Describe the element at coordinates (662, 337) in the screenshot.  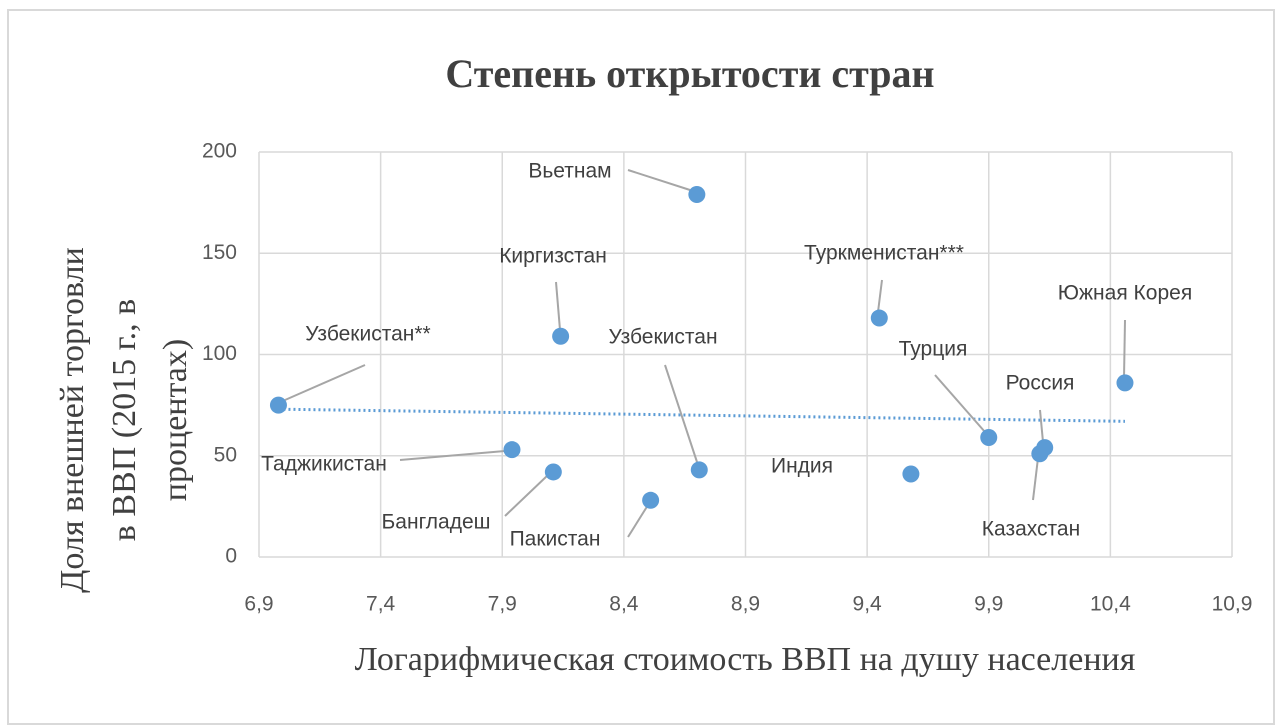
I see `point-label: Узбекистан` at that location.